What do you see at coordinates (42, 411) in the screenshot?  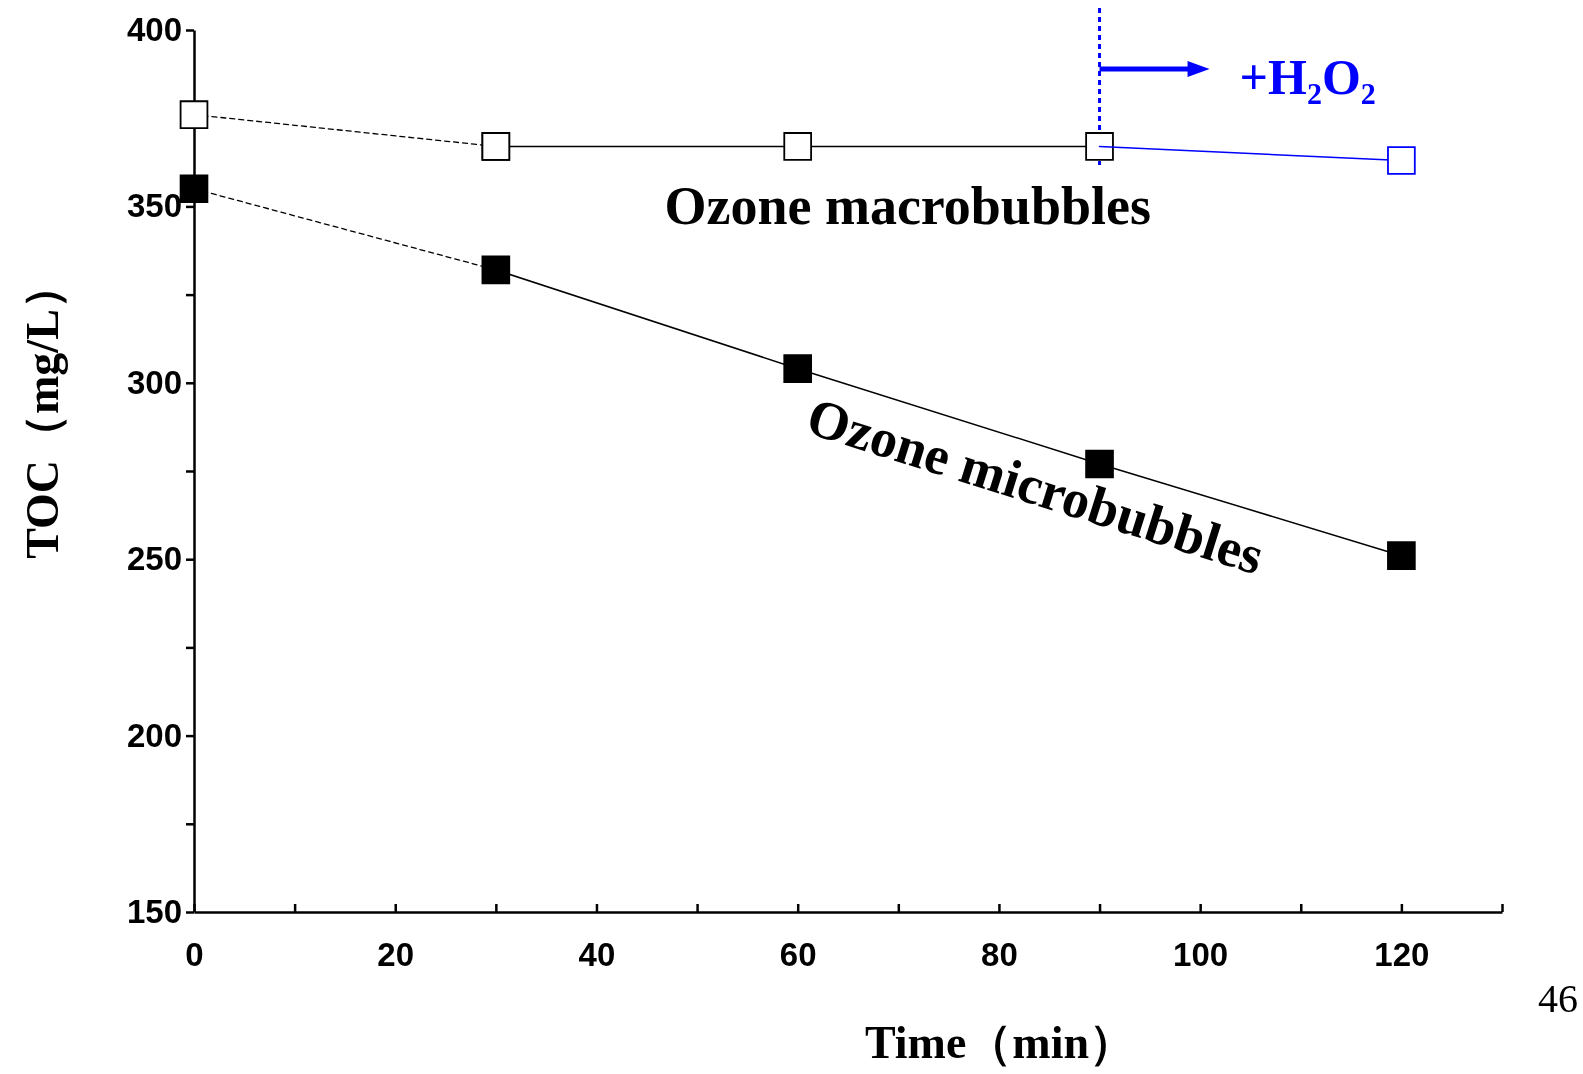 I see `y-axis-title: TOC（mg/L）` at bounding box center [42, 411].